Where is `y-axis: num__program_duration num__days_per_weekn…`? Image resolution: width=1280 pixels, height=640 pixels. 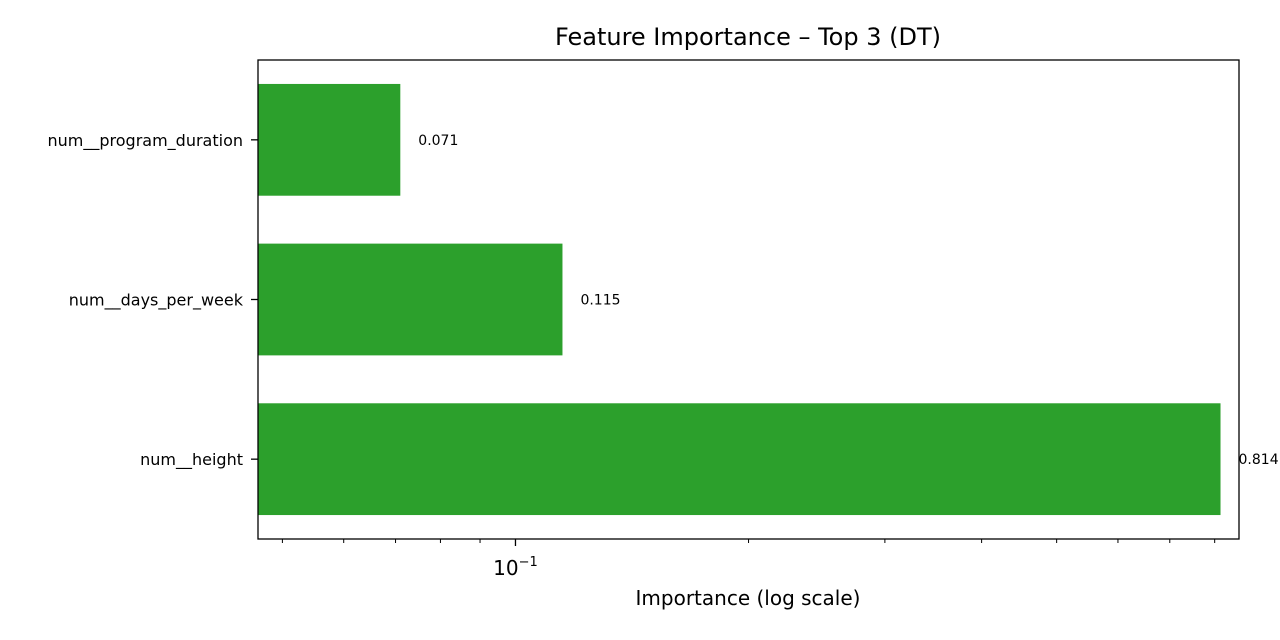
y-axis: num__program_duration num__days_per_weekn… is located at coordinates (153, 300).